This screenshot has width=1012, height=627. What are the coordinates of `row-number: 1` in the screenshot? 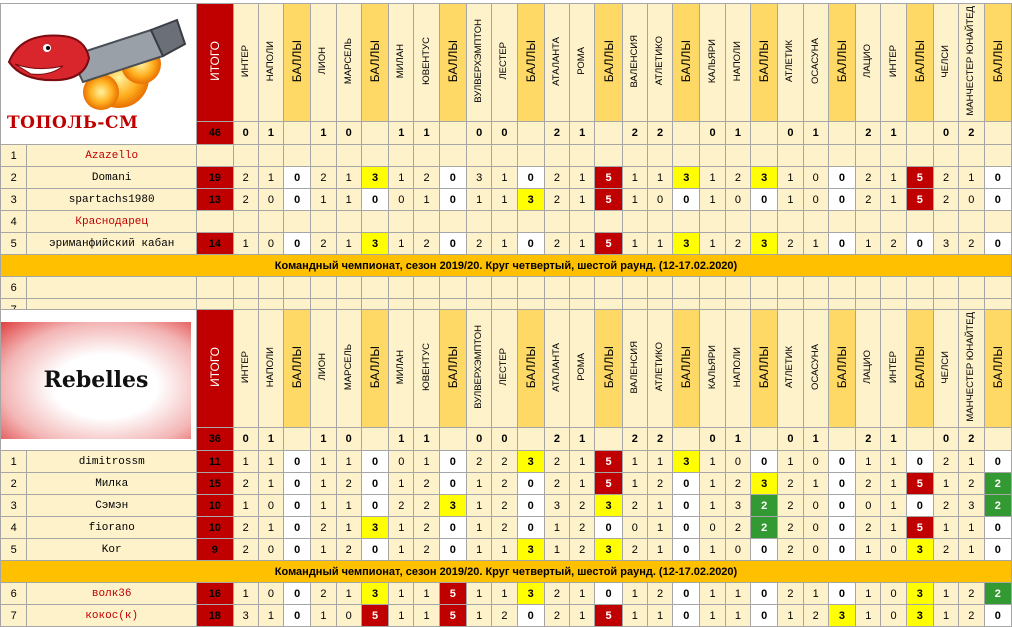 It's located at (14, 155).